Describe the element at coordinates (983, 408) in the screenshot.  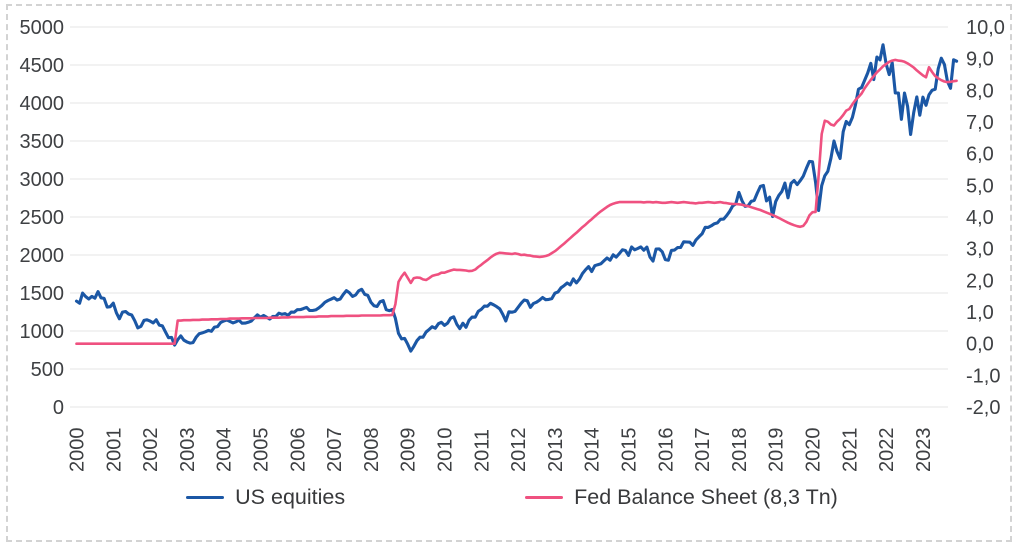
I see `right-axis-tick-label: -2,0` at that location.